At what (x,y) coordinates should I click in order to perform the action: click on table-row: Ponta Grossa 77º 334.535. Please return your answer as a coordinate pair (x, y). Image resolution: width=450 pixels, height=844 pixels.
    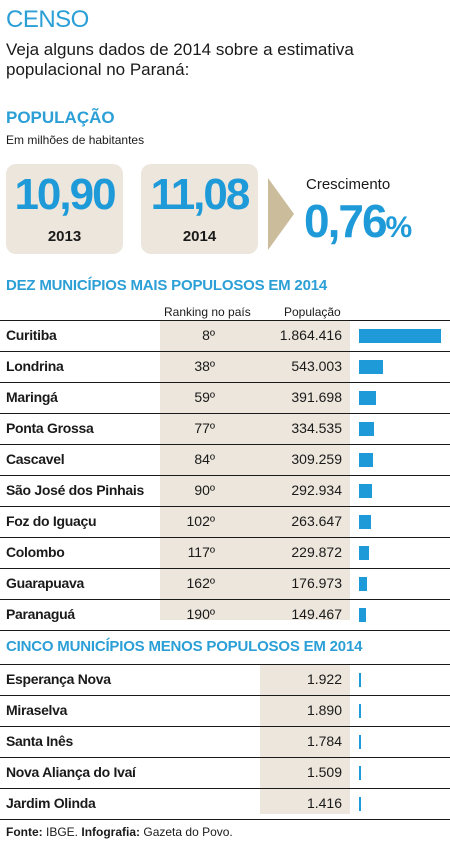
    Looking at the image, I should click on (225, 429).